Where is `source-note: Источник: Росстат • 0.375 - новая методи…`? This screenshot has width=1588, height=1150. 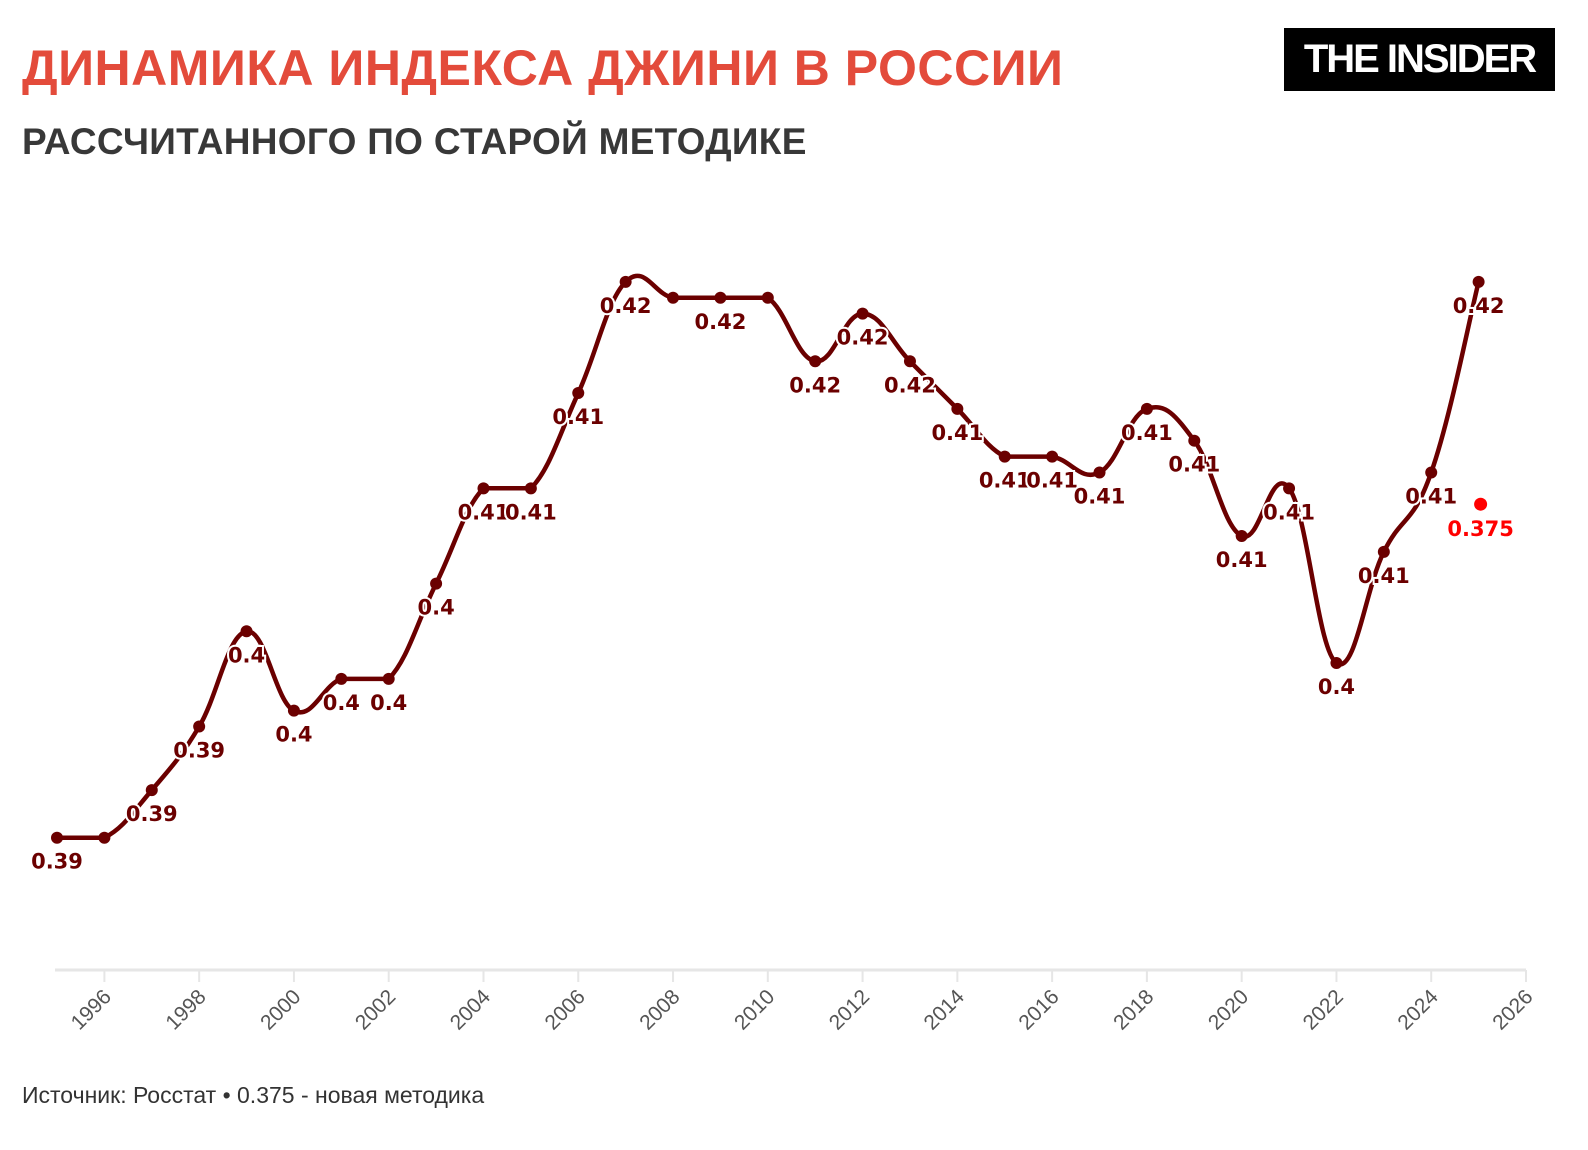 source-note: Источник: Росстат • 0.375 - новая методи… is located at coordinates (253, 1095).